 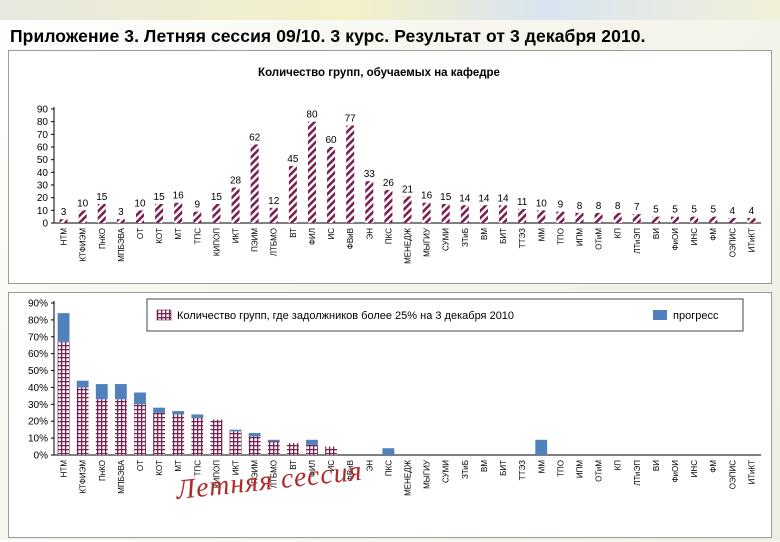 I want to click on x-tick-label: ФМ, so click(x=713, y=234).